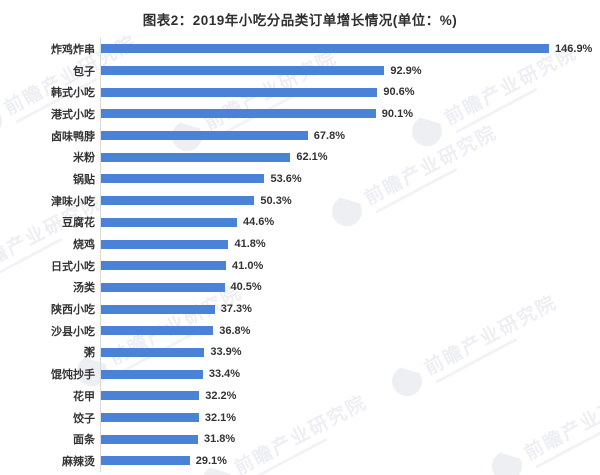 The image size is (600, 475). Describe the element at coordinates (350, 244) in the screenshot. I see `bar-area: 41.8%` at that location.